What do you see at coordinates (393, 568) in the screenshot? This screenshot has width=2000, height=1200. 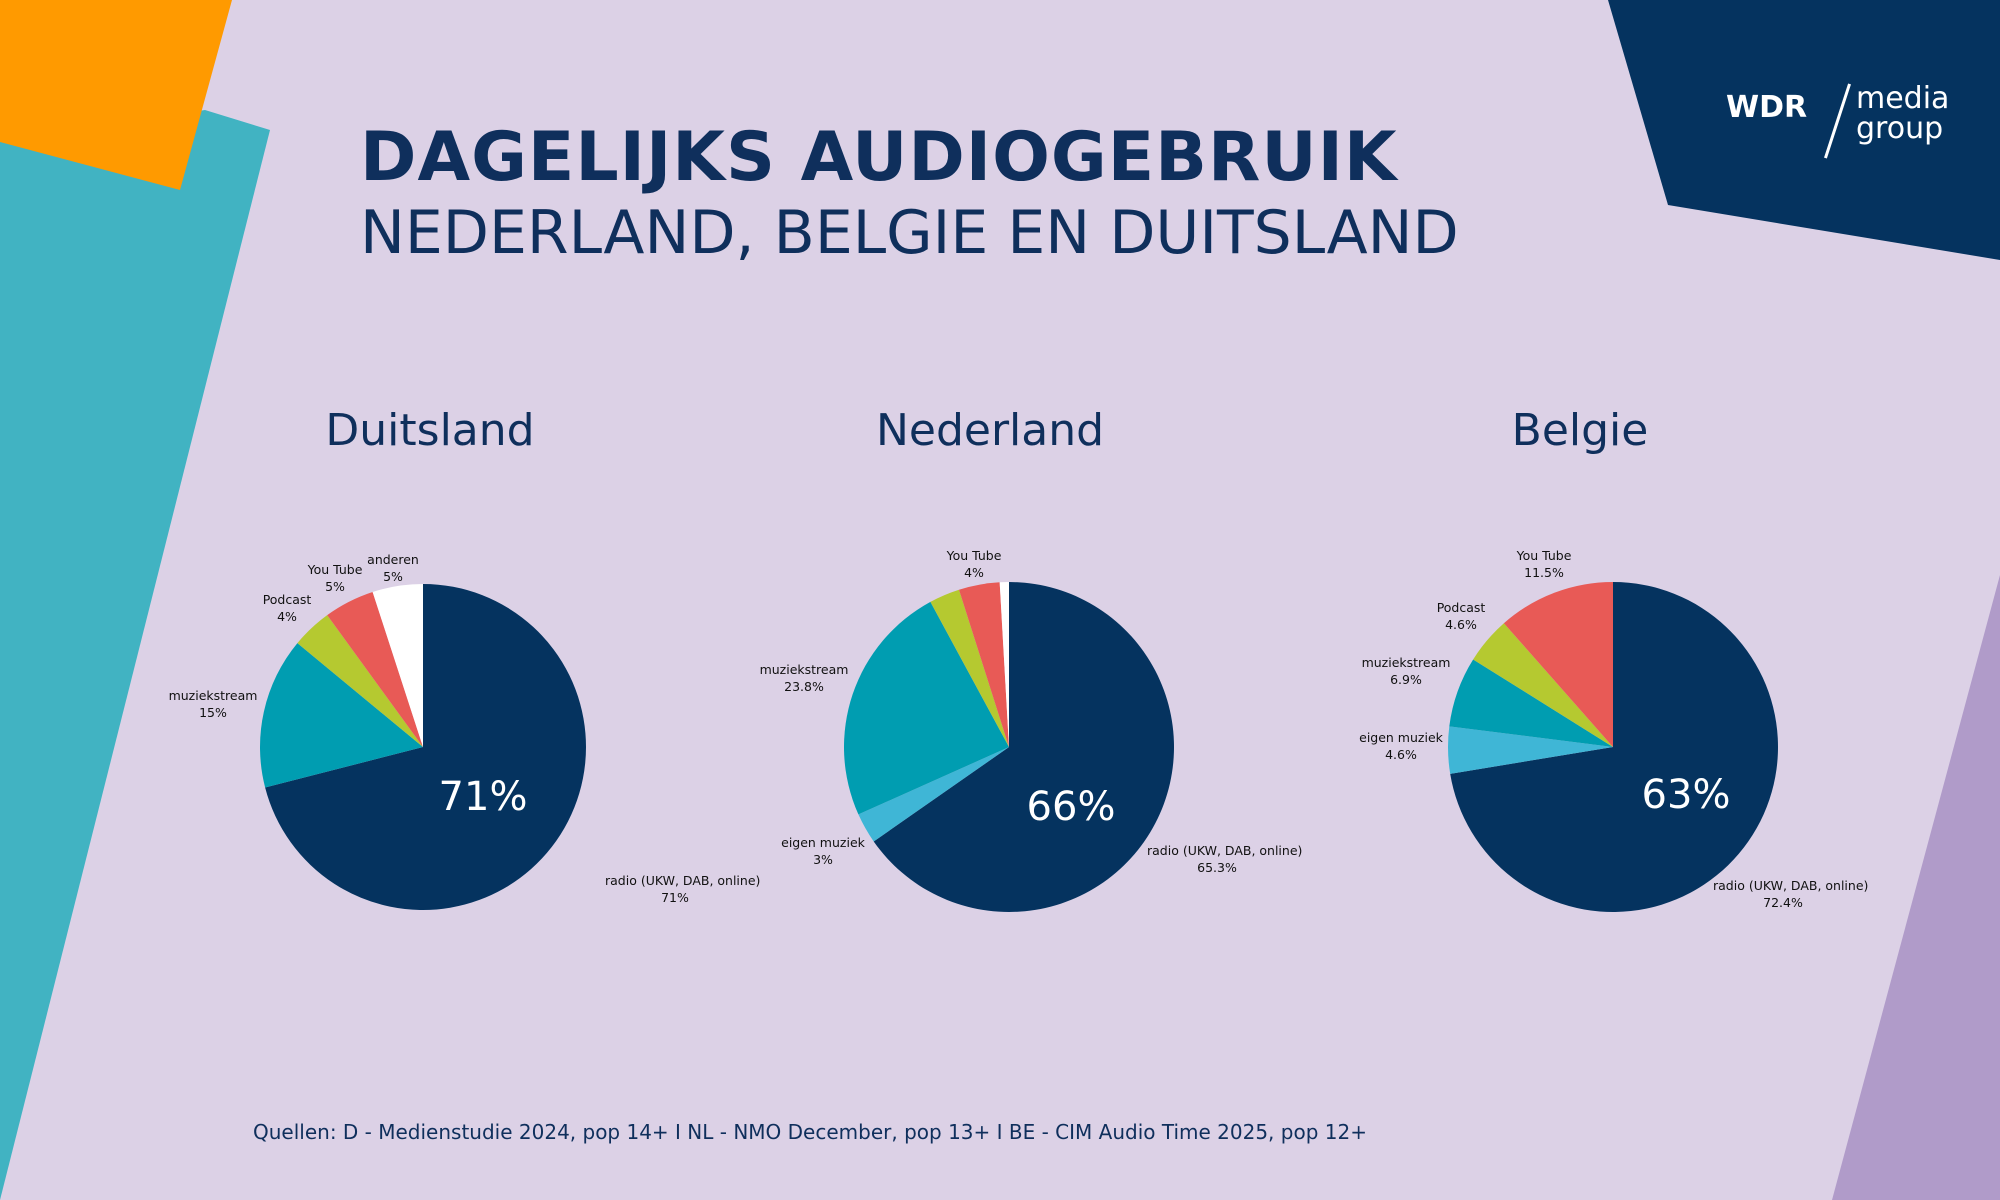 I see `slice-label: anderen 5%` at bounding box center [393, 568].